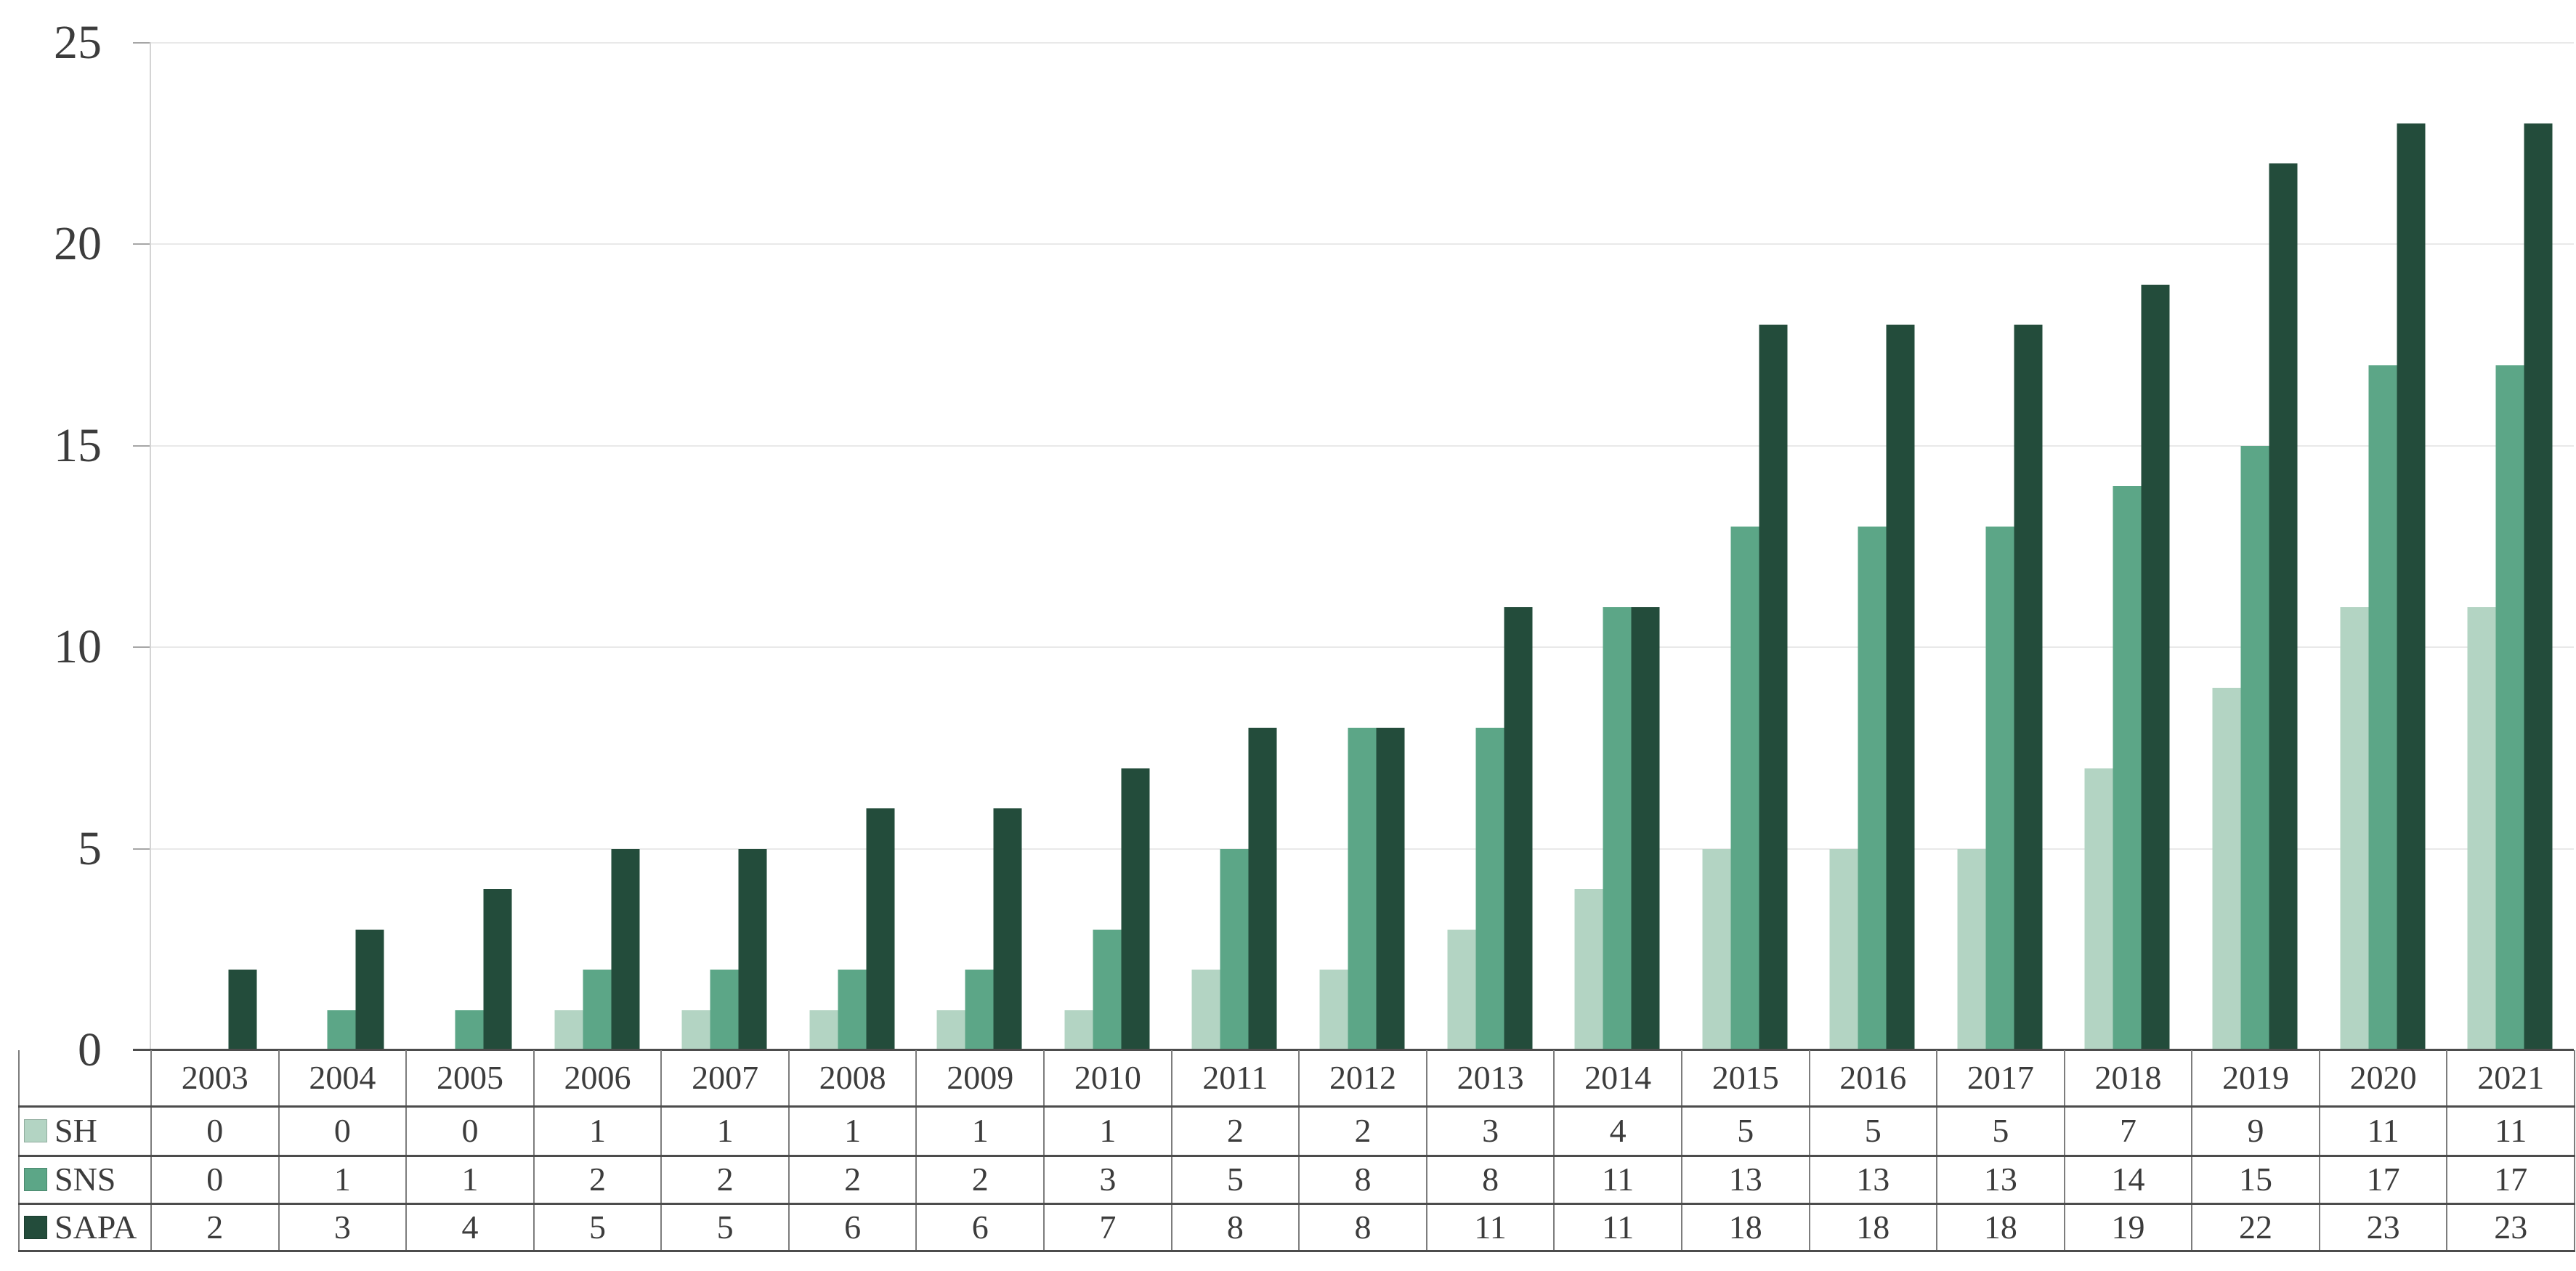 The image size is (2576, 1271). What do you see at coordinates (1490, 828) in the screenshot?
I see `bar-group-2013` at bounding box center [1490, 828].